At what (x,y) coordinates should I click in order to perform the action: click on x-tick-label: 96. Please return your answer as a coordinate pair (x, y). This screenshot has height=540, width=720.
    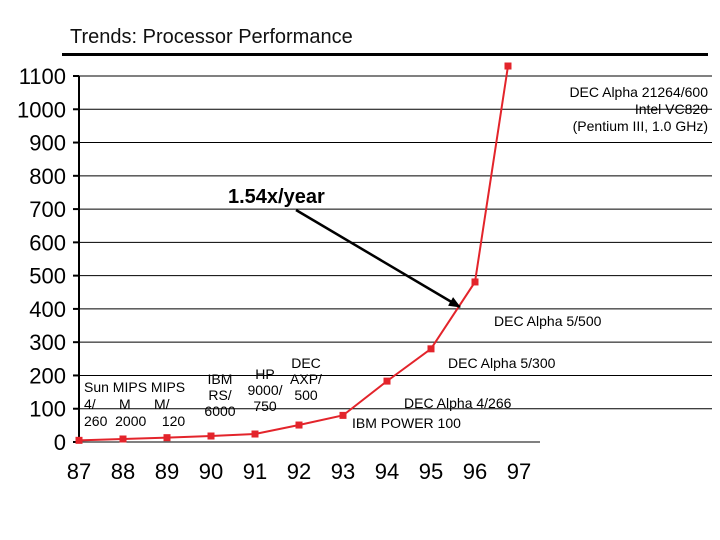
    Looking at the image, I should click on (475, 471).